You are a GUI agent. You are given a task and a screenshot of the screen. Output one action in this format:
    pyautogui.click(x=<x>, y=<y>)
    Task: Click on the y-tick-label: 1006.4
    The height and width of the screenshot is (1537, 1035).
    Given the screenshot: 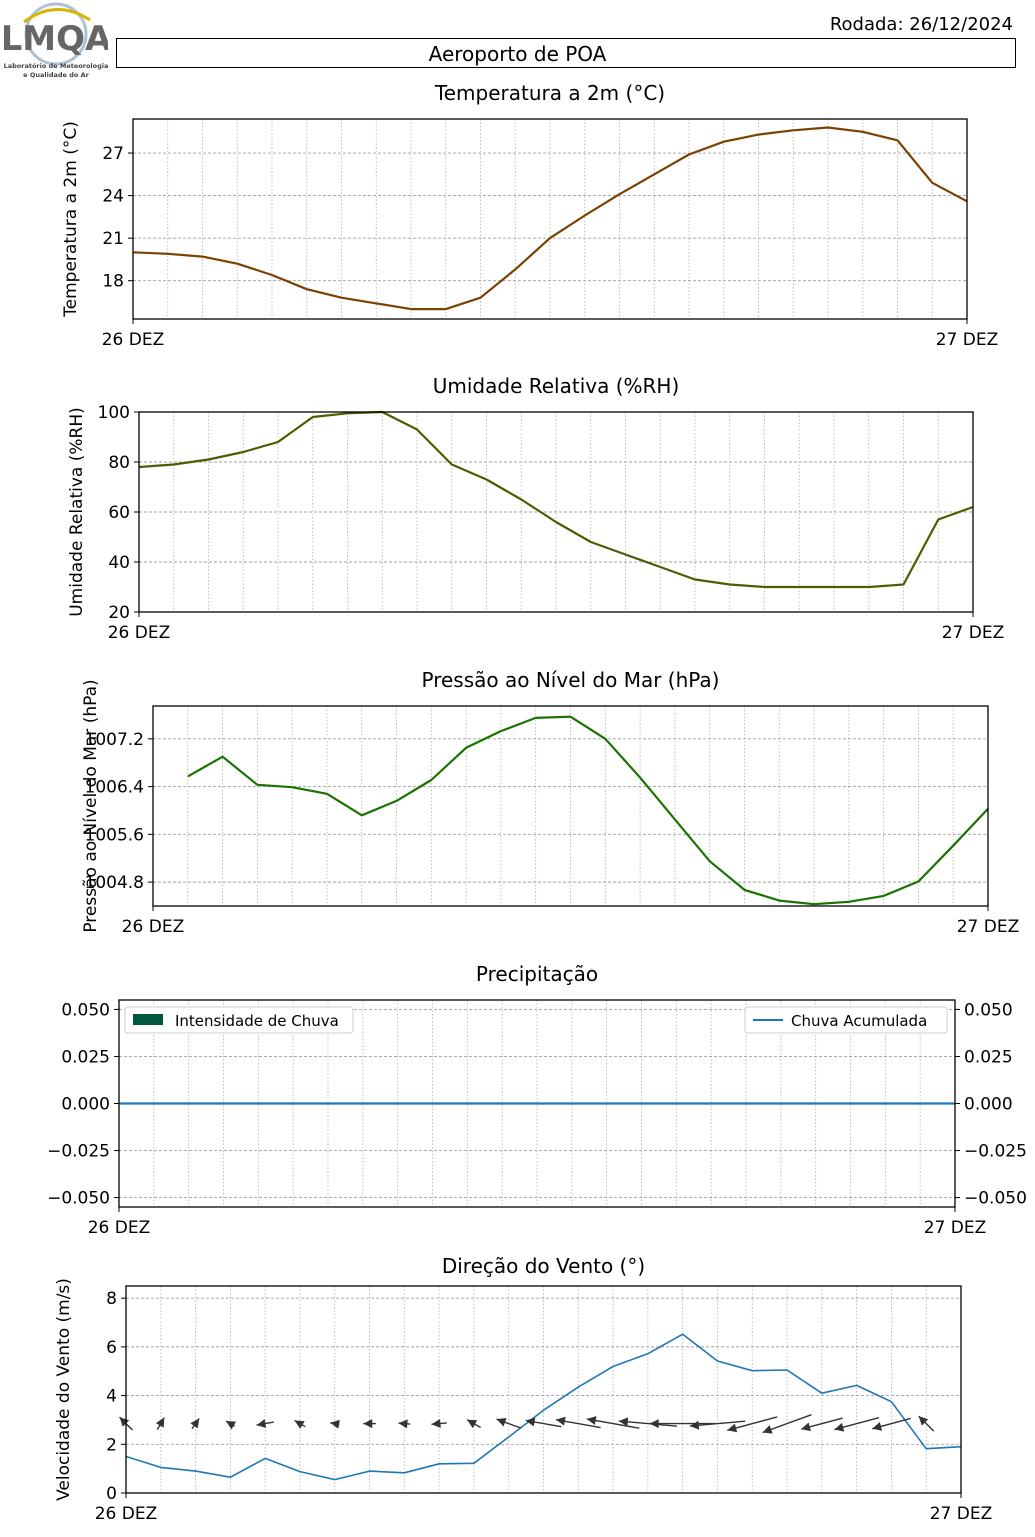 What is the action you would take?
    pyautogui.click(x=114, y=788)
    